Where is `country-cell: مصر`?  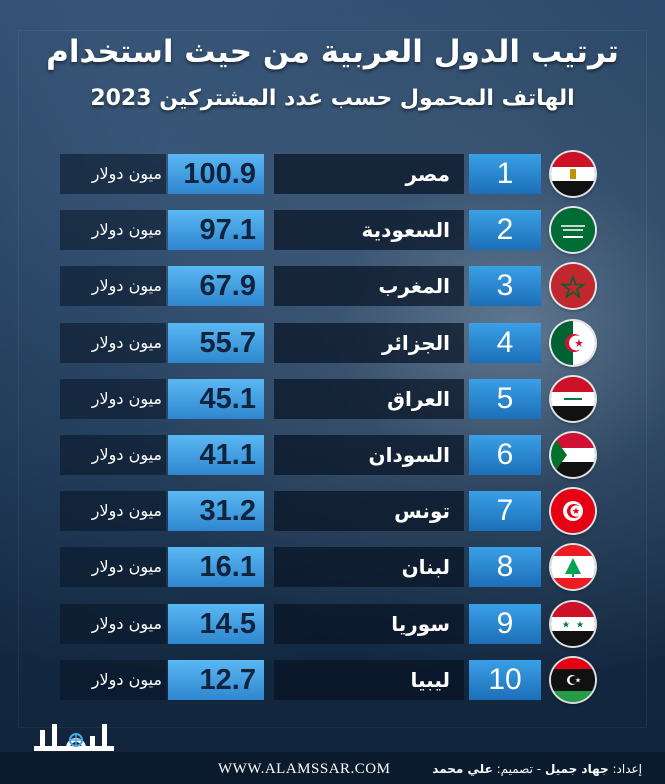
country-cell: مصر is located at coordinates (369, 174).